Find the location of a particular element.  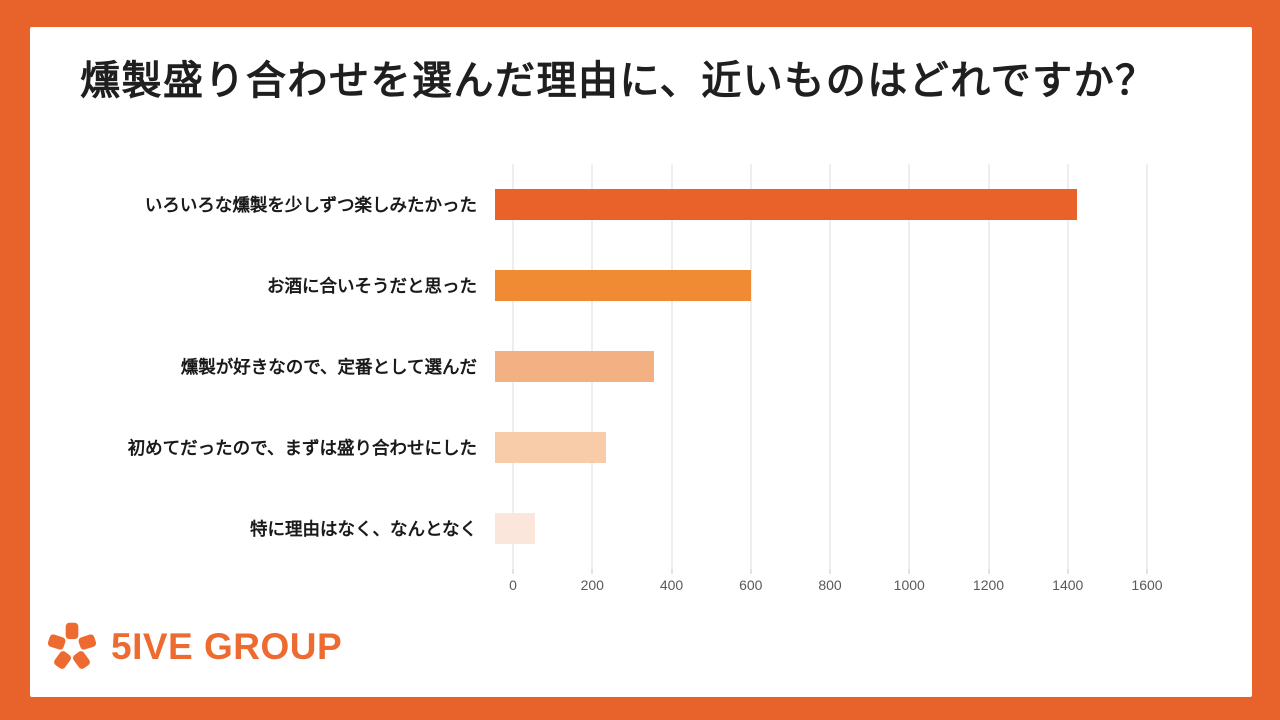

chart-title: 燻製盛り合わせを選んだ理由に、近いものはどれですか？ is located at coordinates (618, 81).